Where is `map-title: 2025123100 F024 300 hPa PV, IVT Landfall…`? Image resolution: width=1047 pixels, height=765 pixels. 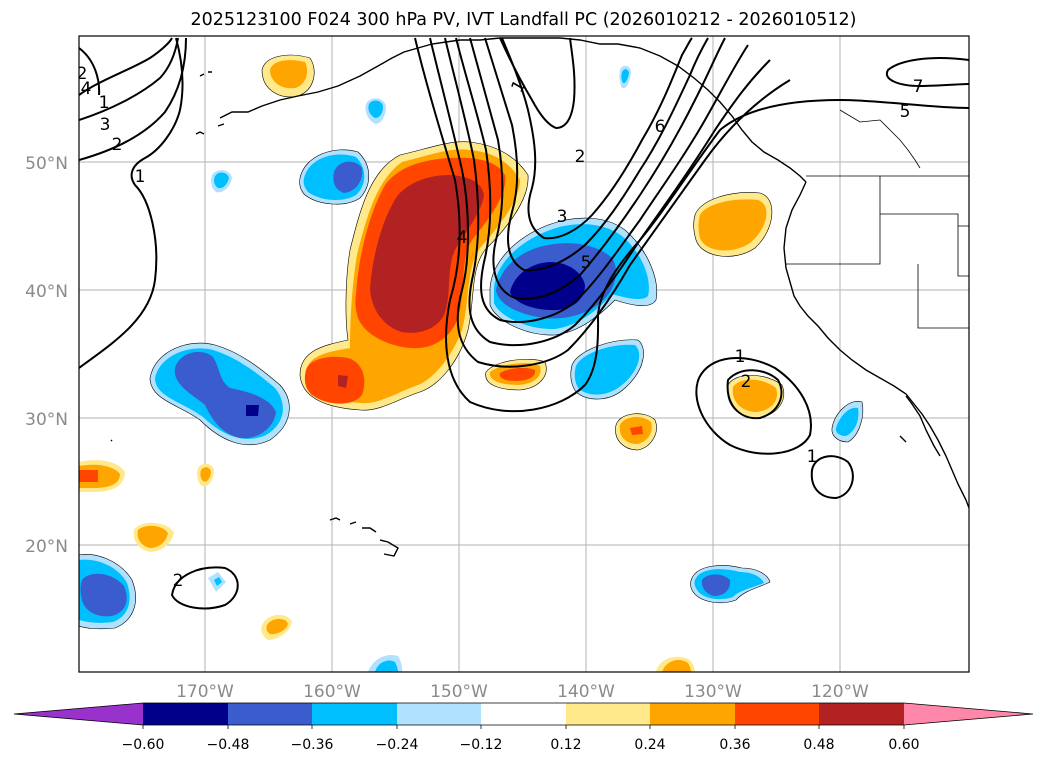
map-title: 2025123100 F024 300 hPa PV, IVT Landfall… is located at coordinates (523, 20).